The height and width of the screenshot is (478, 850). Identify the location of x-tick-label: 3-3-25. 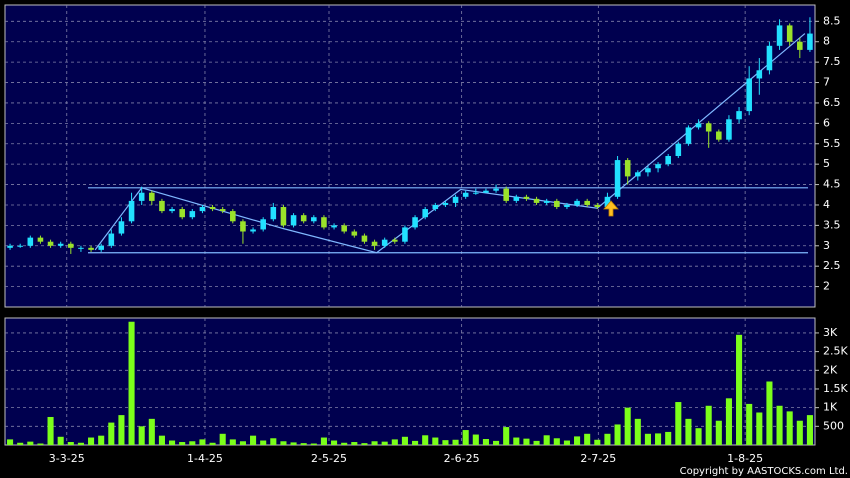
(67, 458).